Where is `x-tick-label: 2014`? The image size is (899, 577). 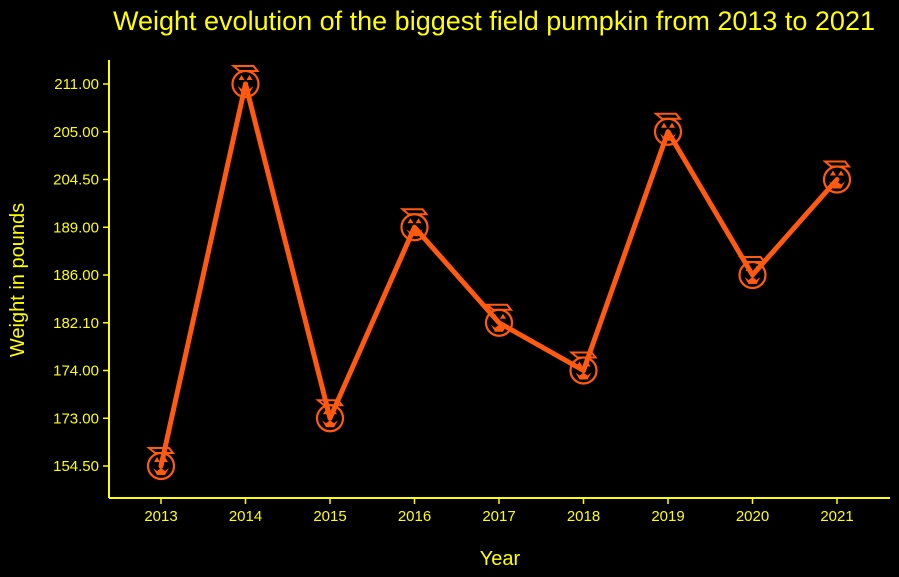
x-tick-label: 2014 is located at coordinates (245, 516).